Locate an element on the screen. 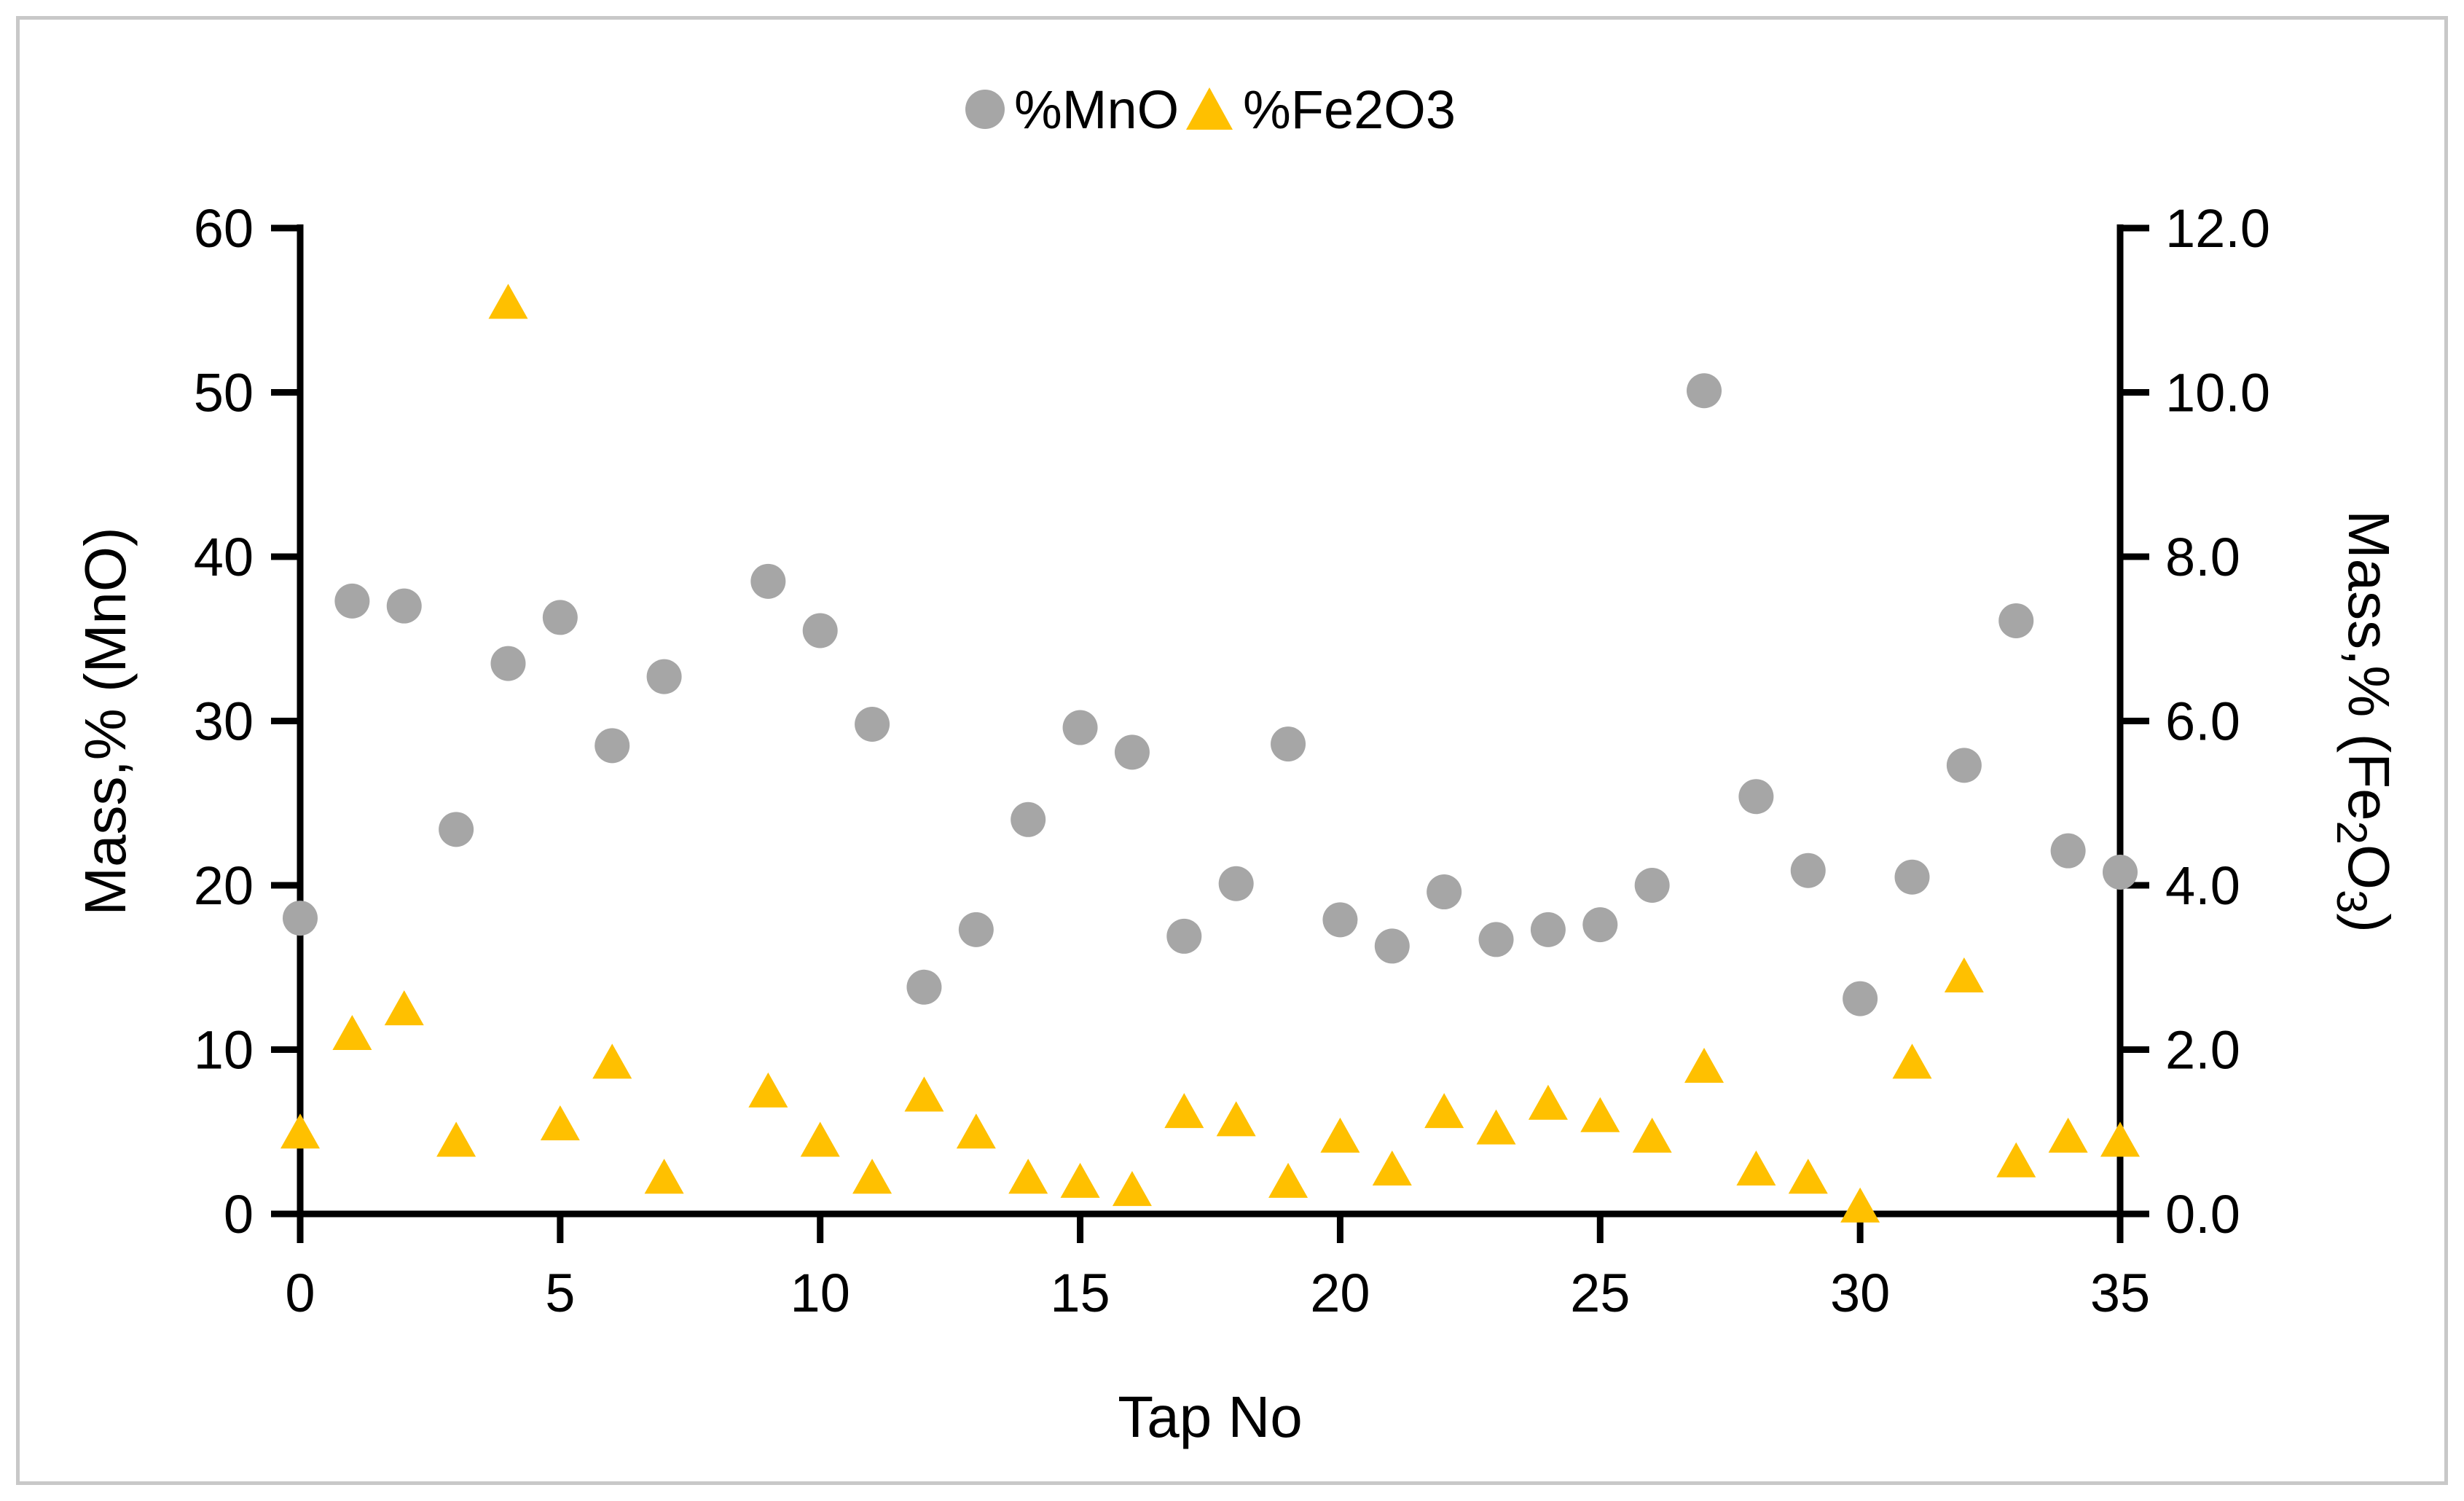  left-axis-tick-label: 30 is located at coordinates (224, 722).